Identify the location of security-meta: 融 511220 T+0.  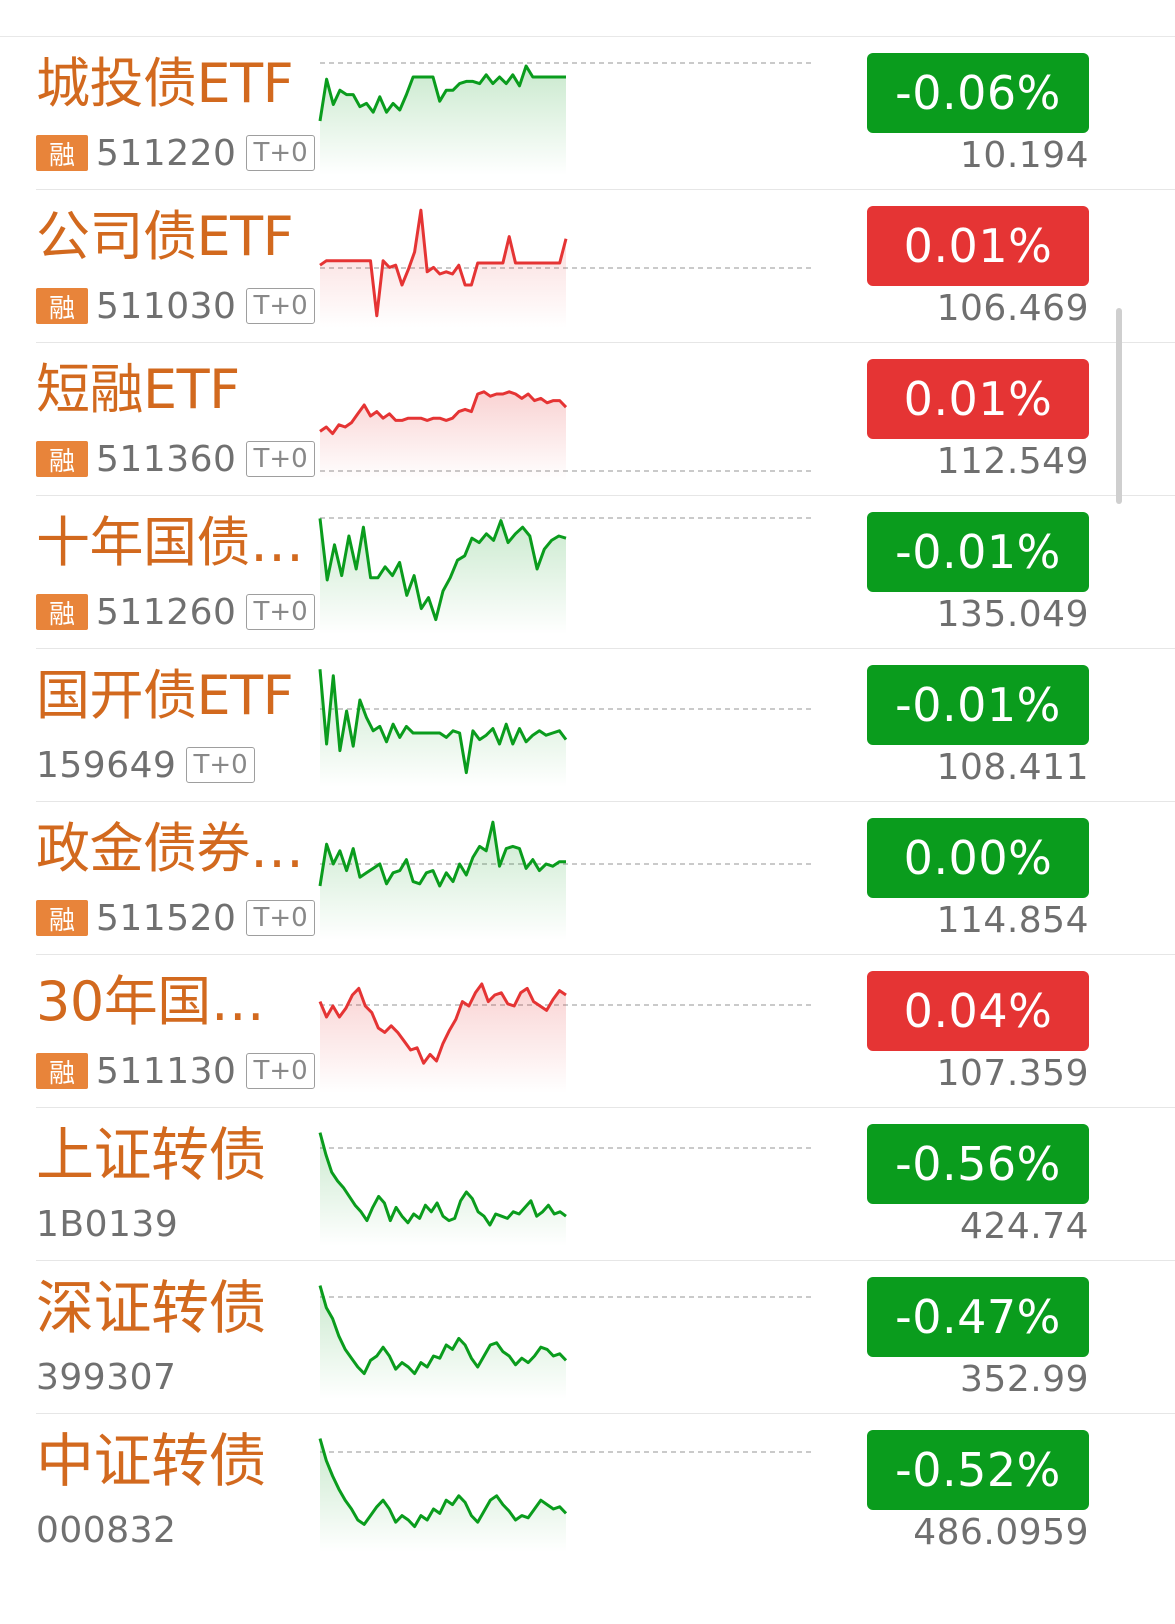
(175, 153).